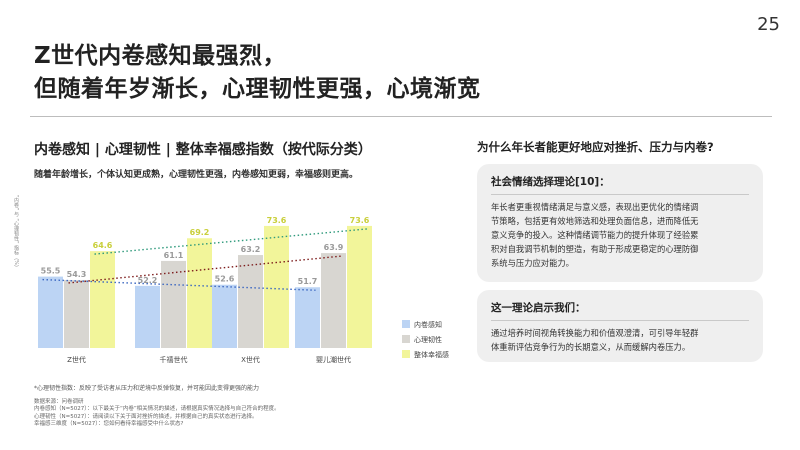 The image size is (800, 450). What do you see at coordinates (59, 401) in the screenshot?
I see `note-line: 数据来源：问卷调研` at bounding box center [59, 401].